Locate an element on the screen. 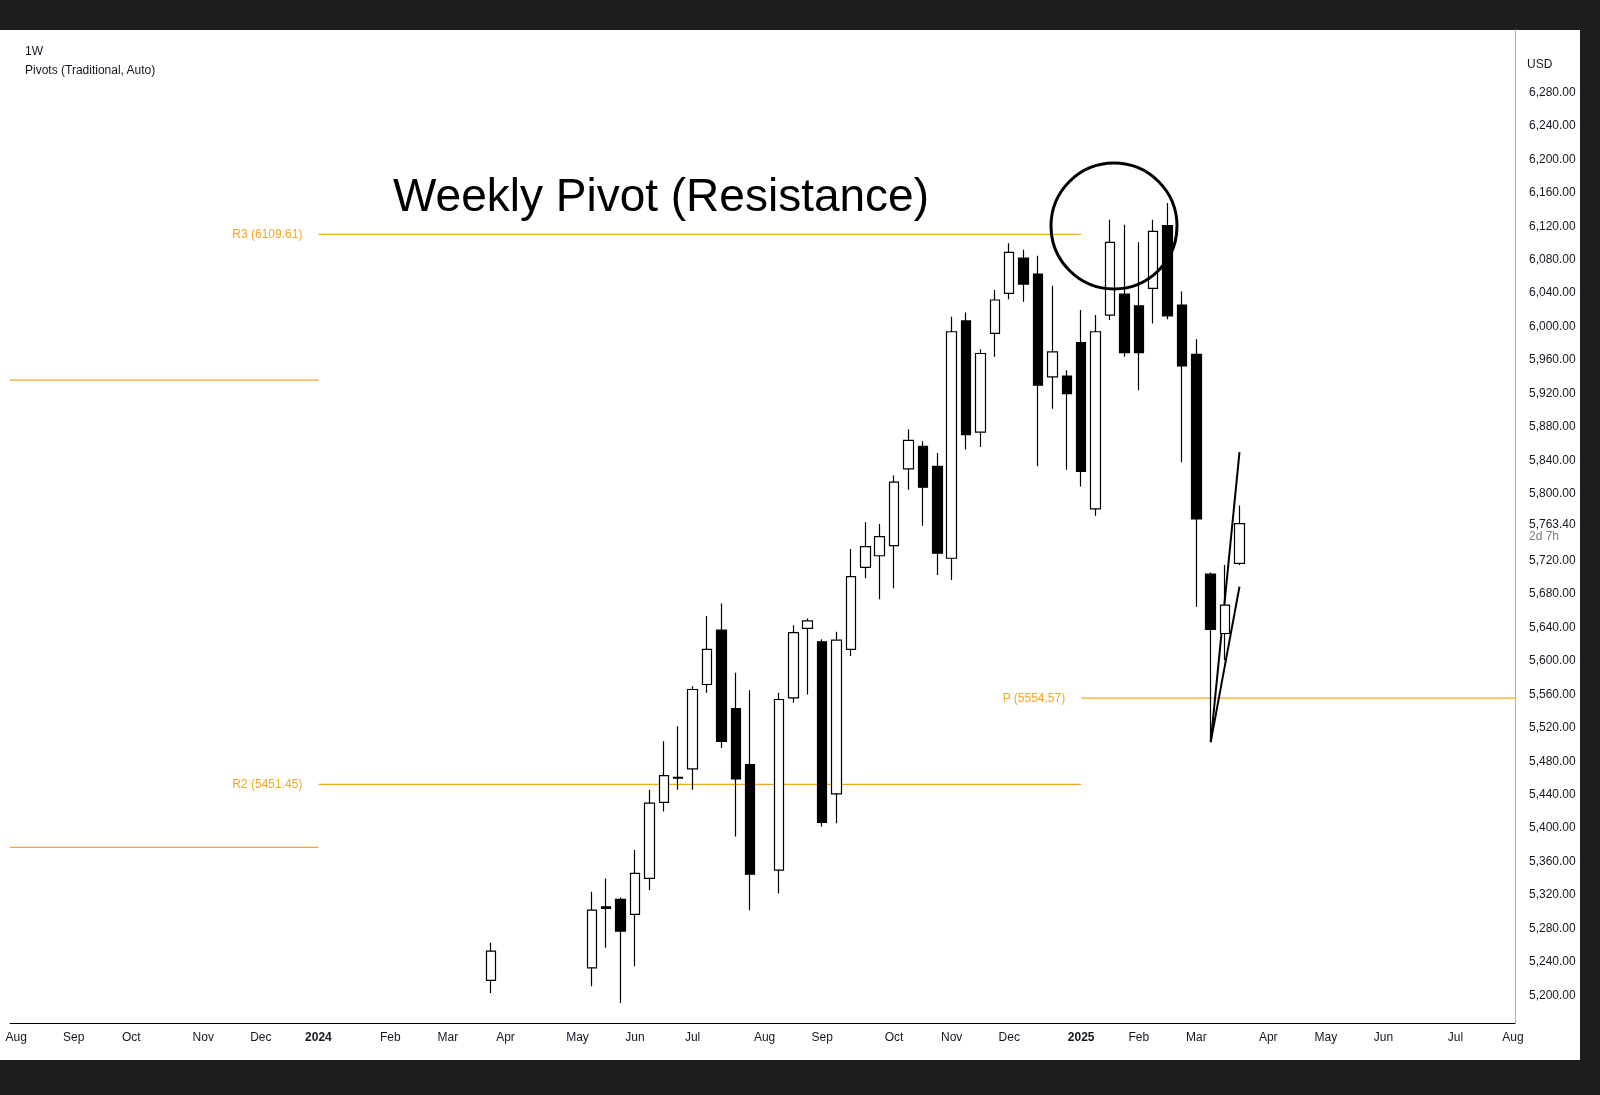 This screenshot has width=1600, height=1095. y-tick-label: 6,040.00 is located at coordinates (1553, 292).